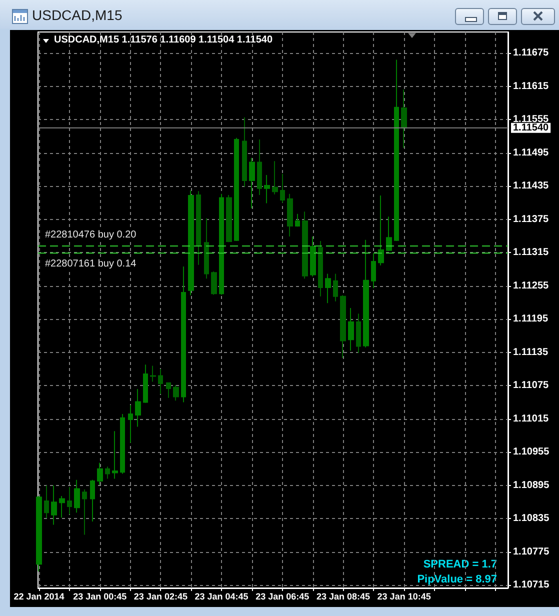 The image size is (559, 616). Describe the element at coordinates (343, 597) in the screenshot. I see `x-tick-label: 23 Jan 08:45` at that location.